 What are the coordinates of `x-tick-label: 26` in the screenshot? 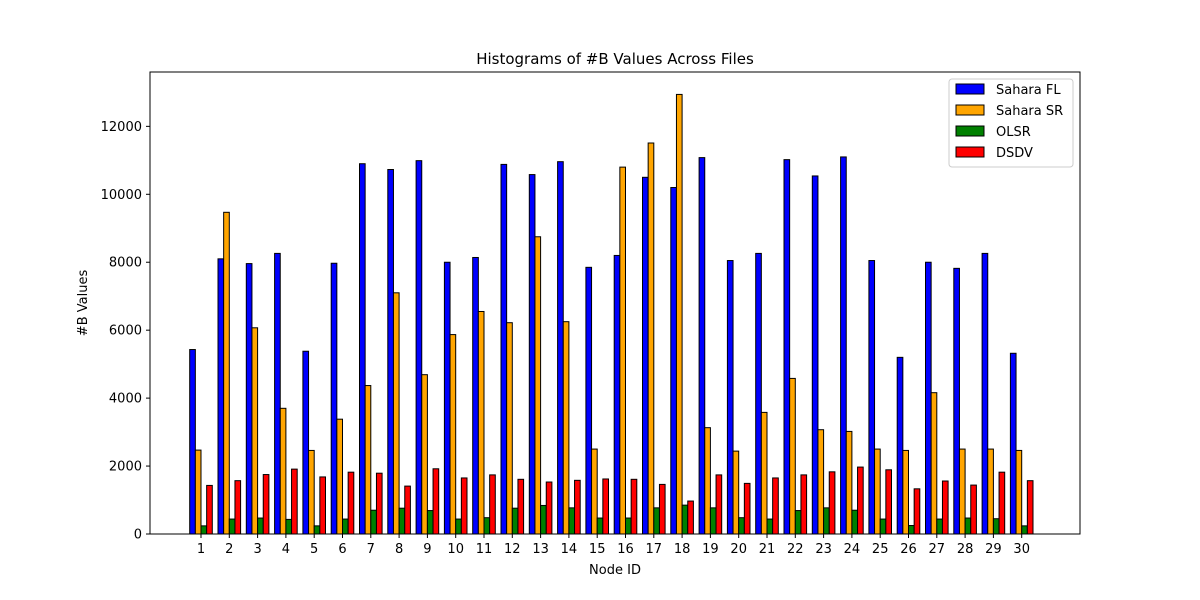 It's located at (908, 549).